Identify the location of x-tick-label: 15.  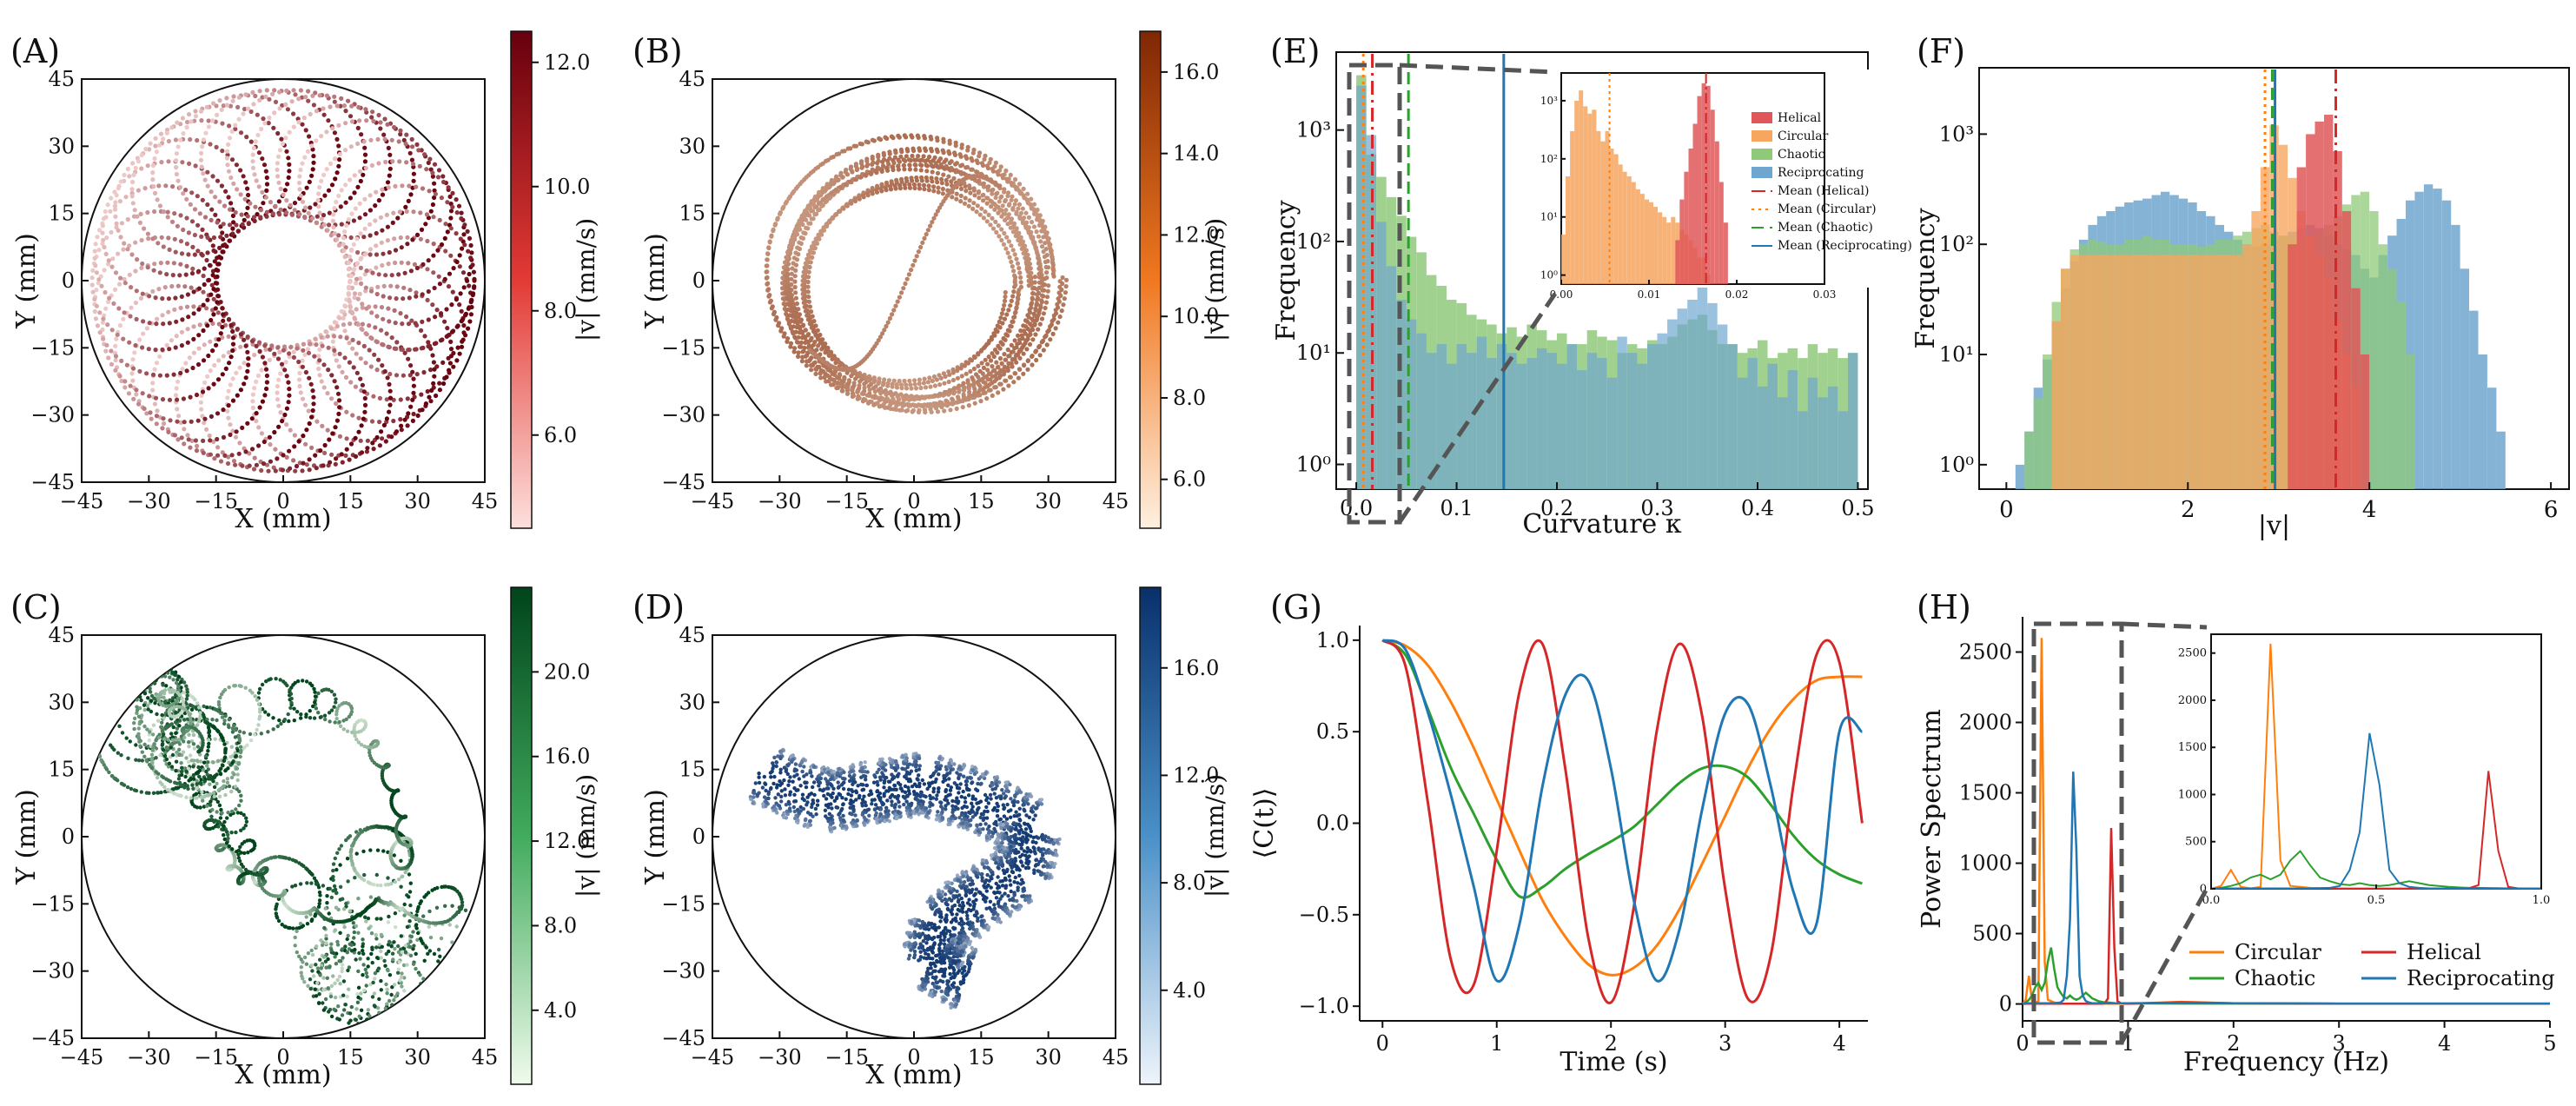
(981, 501).